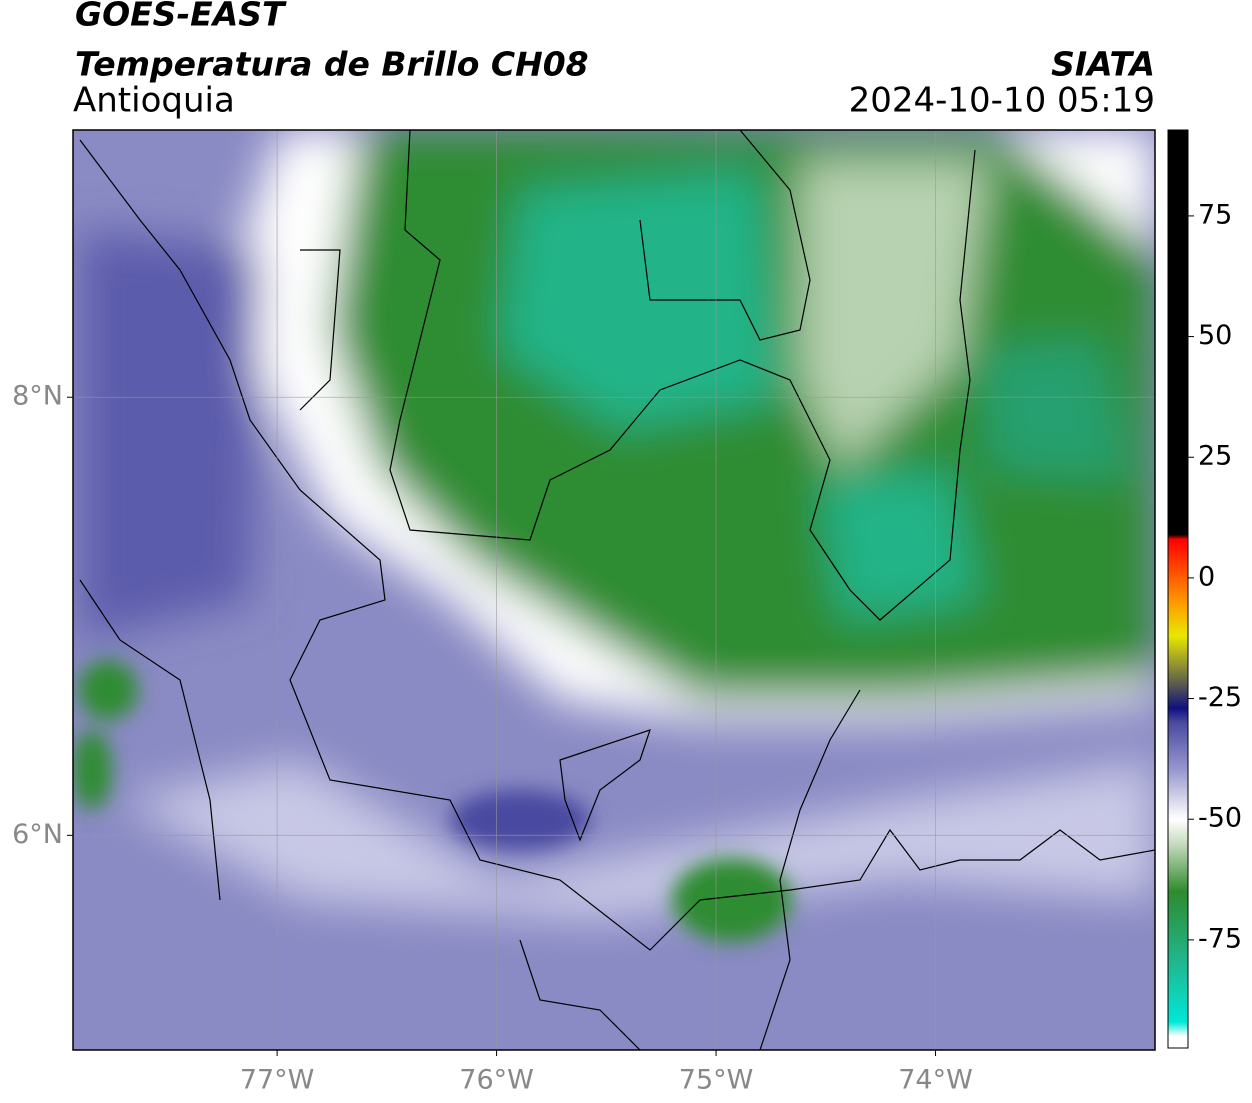 This screenshot has width=1252, height=1103. What do you see at coordinates (1220, 697) in the screenshot?
I see `colorbar-tick-label: -25` at bounding box center [1220, 697].